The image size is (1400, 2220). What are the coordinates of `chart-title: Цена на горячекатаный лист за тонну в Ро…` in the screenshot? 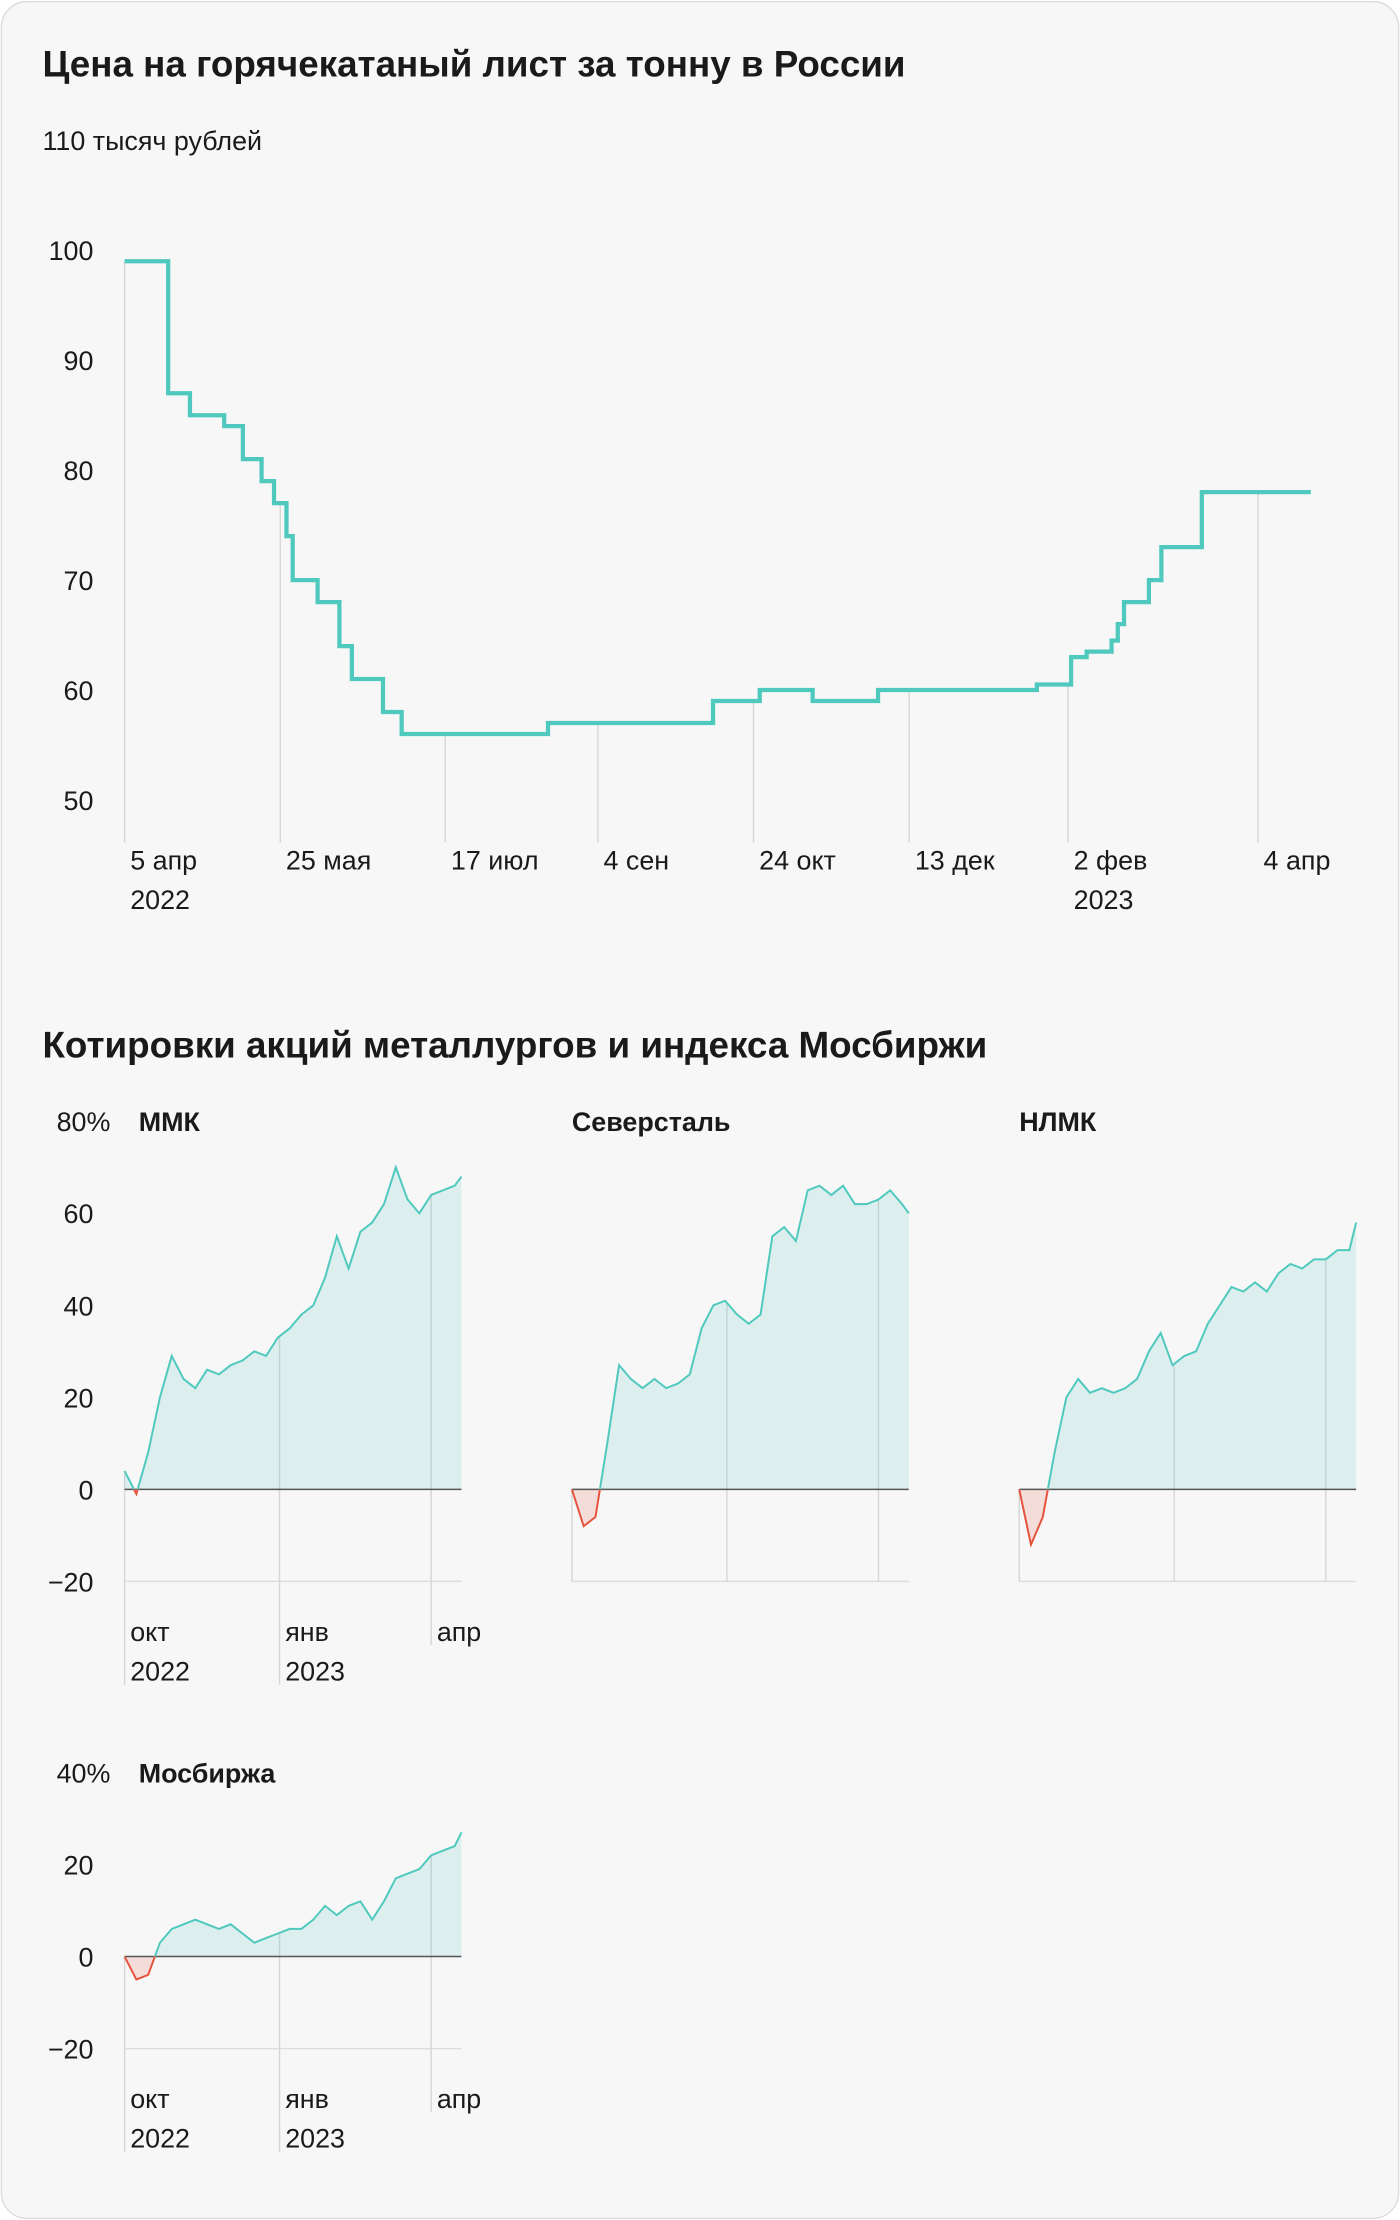 It's located at (473, 64).